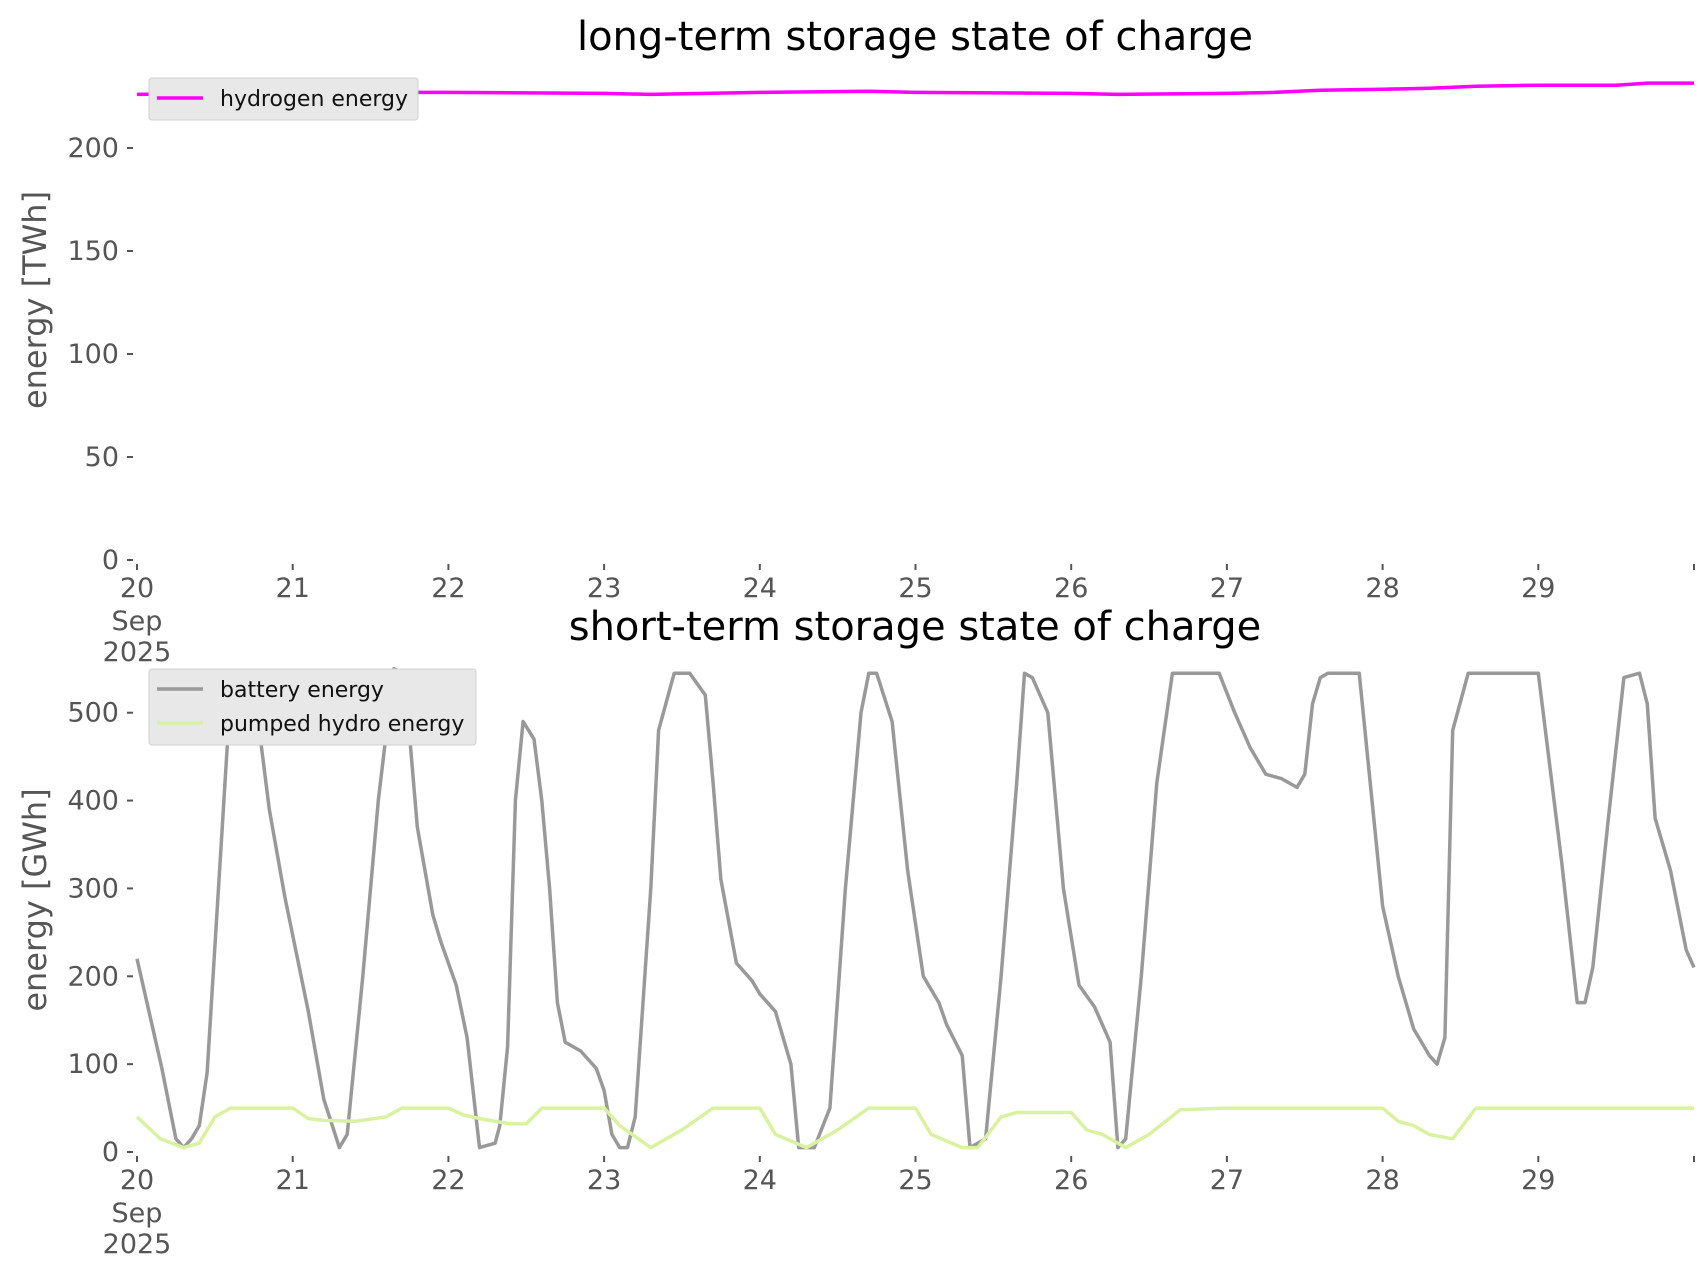 The width and height of the screenshot is (1706, 1277). I want to click on y-tick-label: 500, so click(93, 713).